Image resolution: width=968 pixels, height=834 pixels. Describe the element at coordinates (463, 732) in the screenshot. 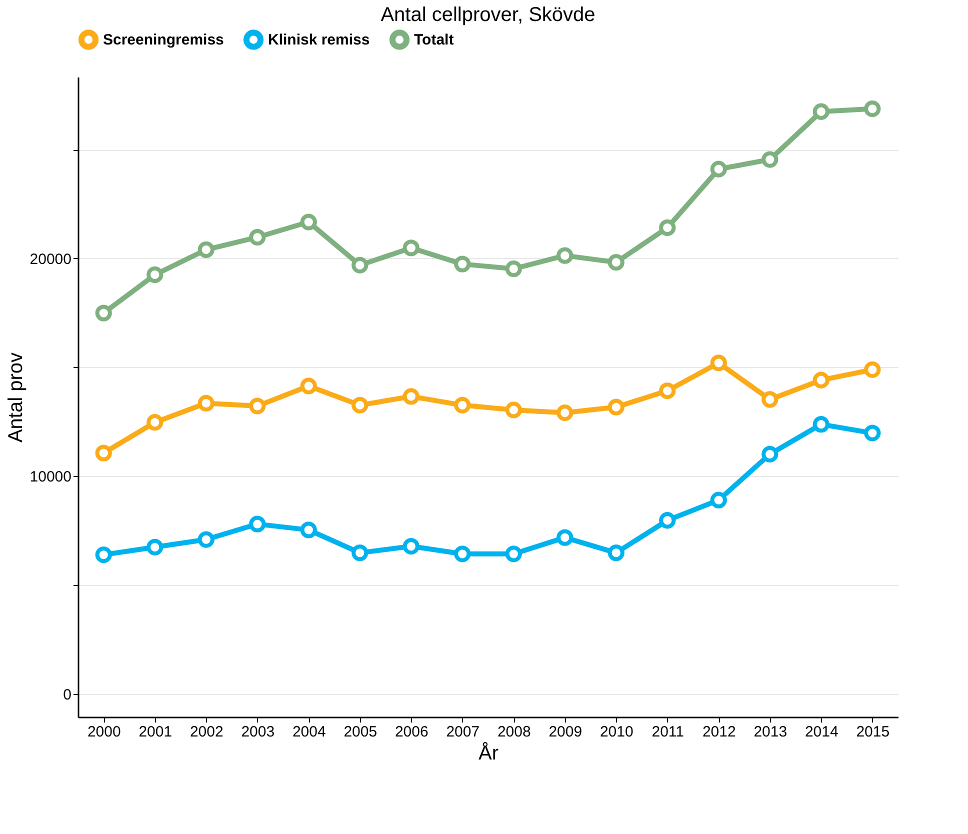

I see `x-tick-label: 2007` at that location.